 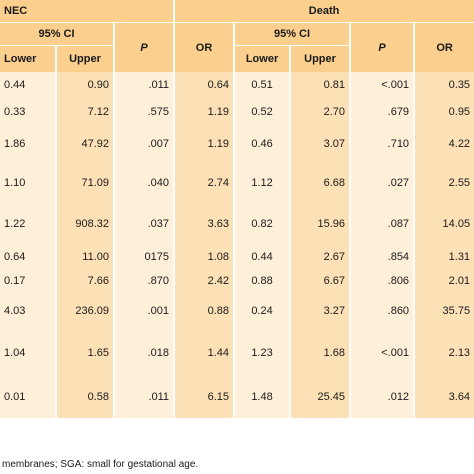 What do you see at coordinates (143, 112) in the screenshot?
I see `nec-p-cell: .575` at bounding box center [143, 112].